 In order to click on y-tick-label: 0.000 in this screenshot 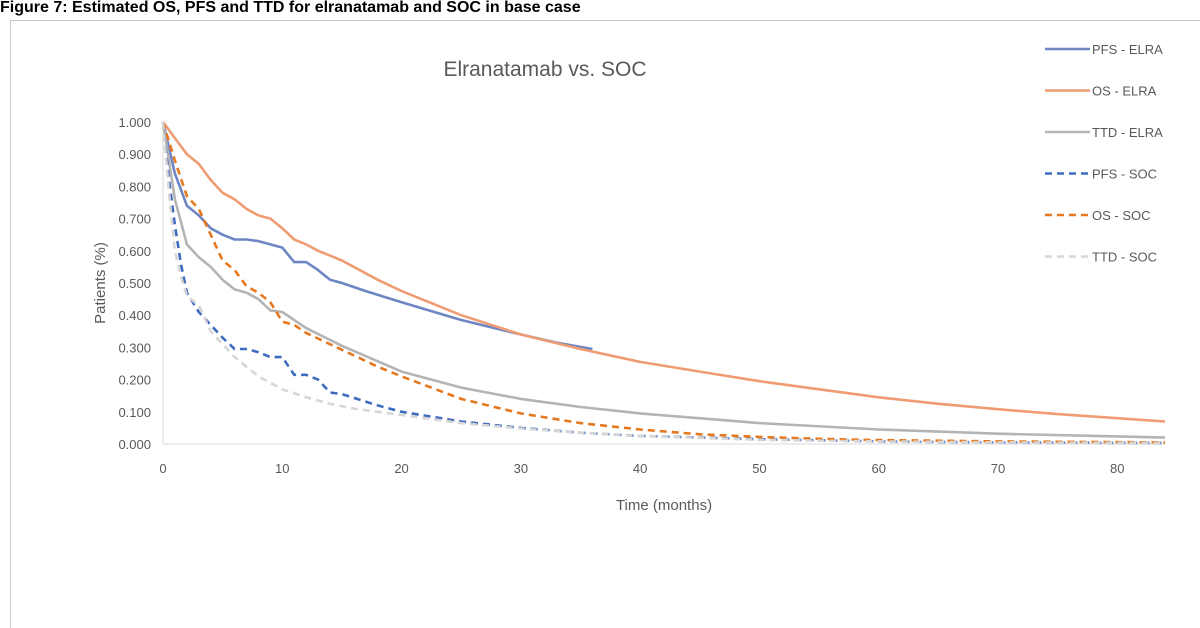, I will do `click(134, 444)`.